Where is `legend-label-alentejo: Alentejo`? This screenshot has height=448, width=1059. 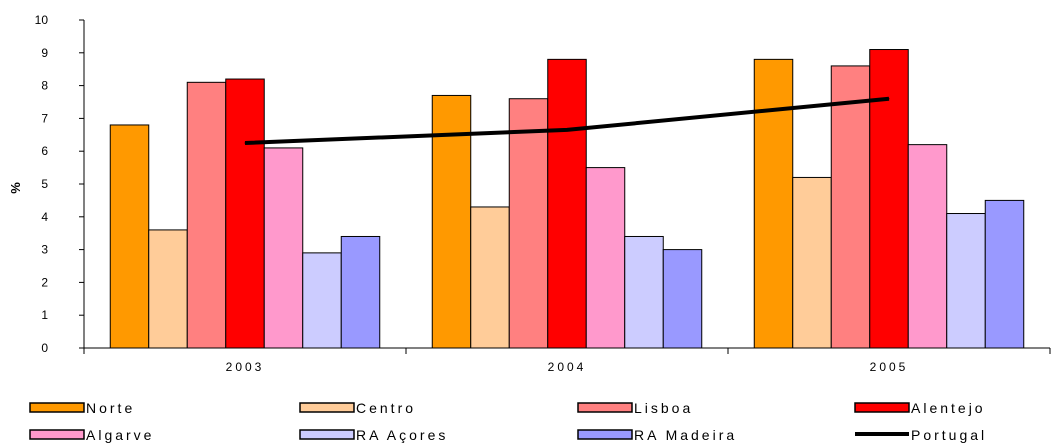
legend-label-alentejo: Alentejo is located at coordinates (948, 408).